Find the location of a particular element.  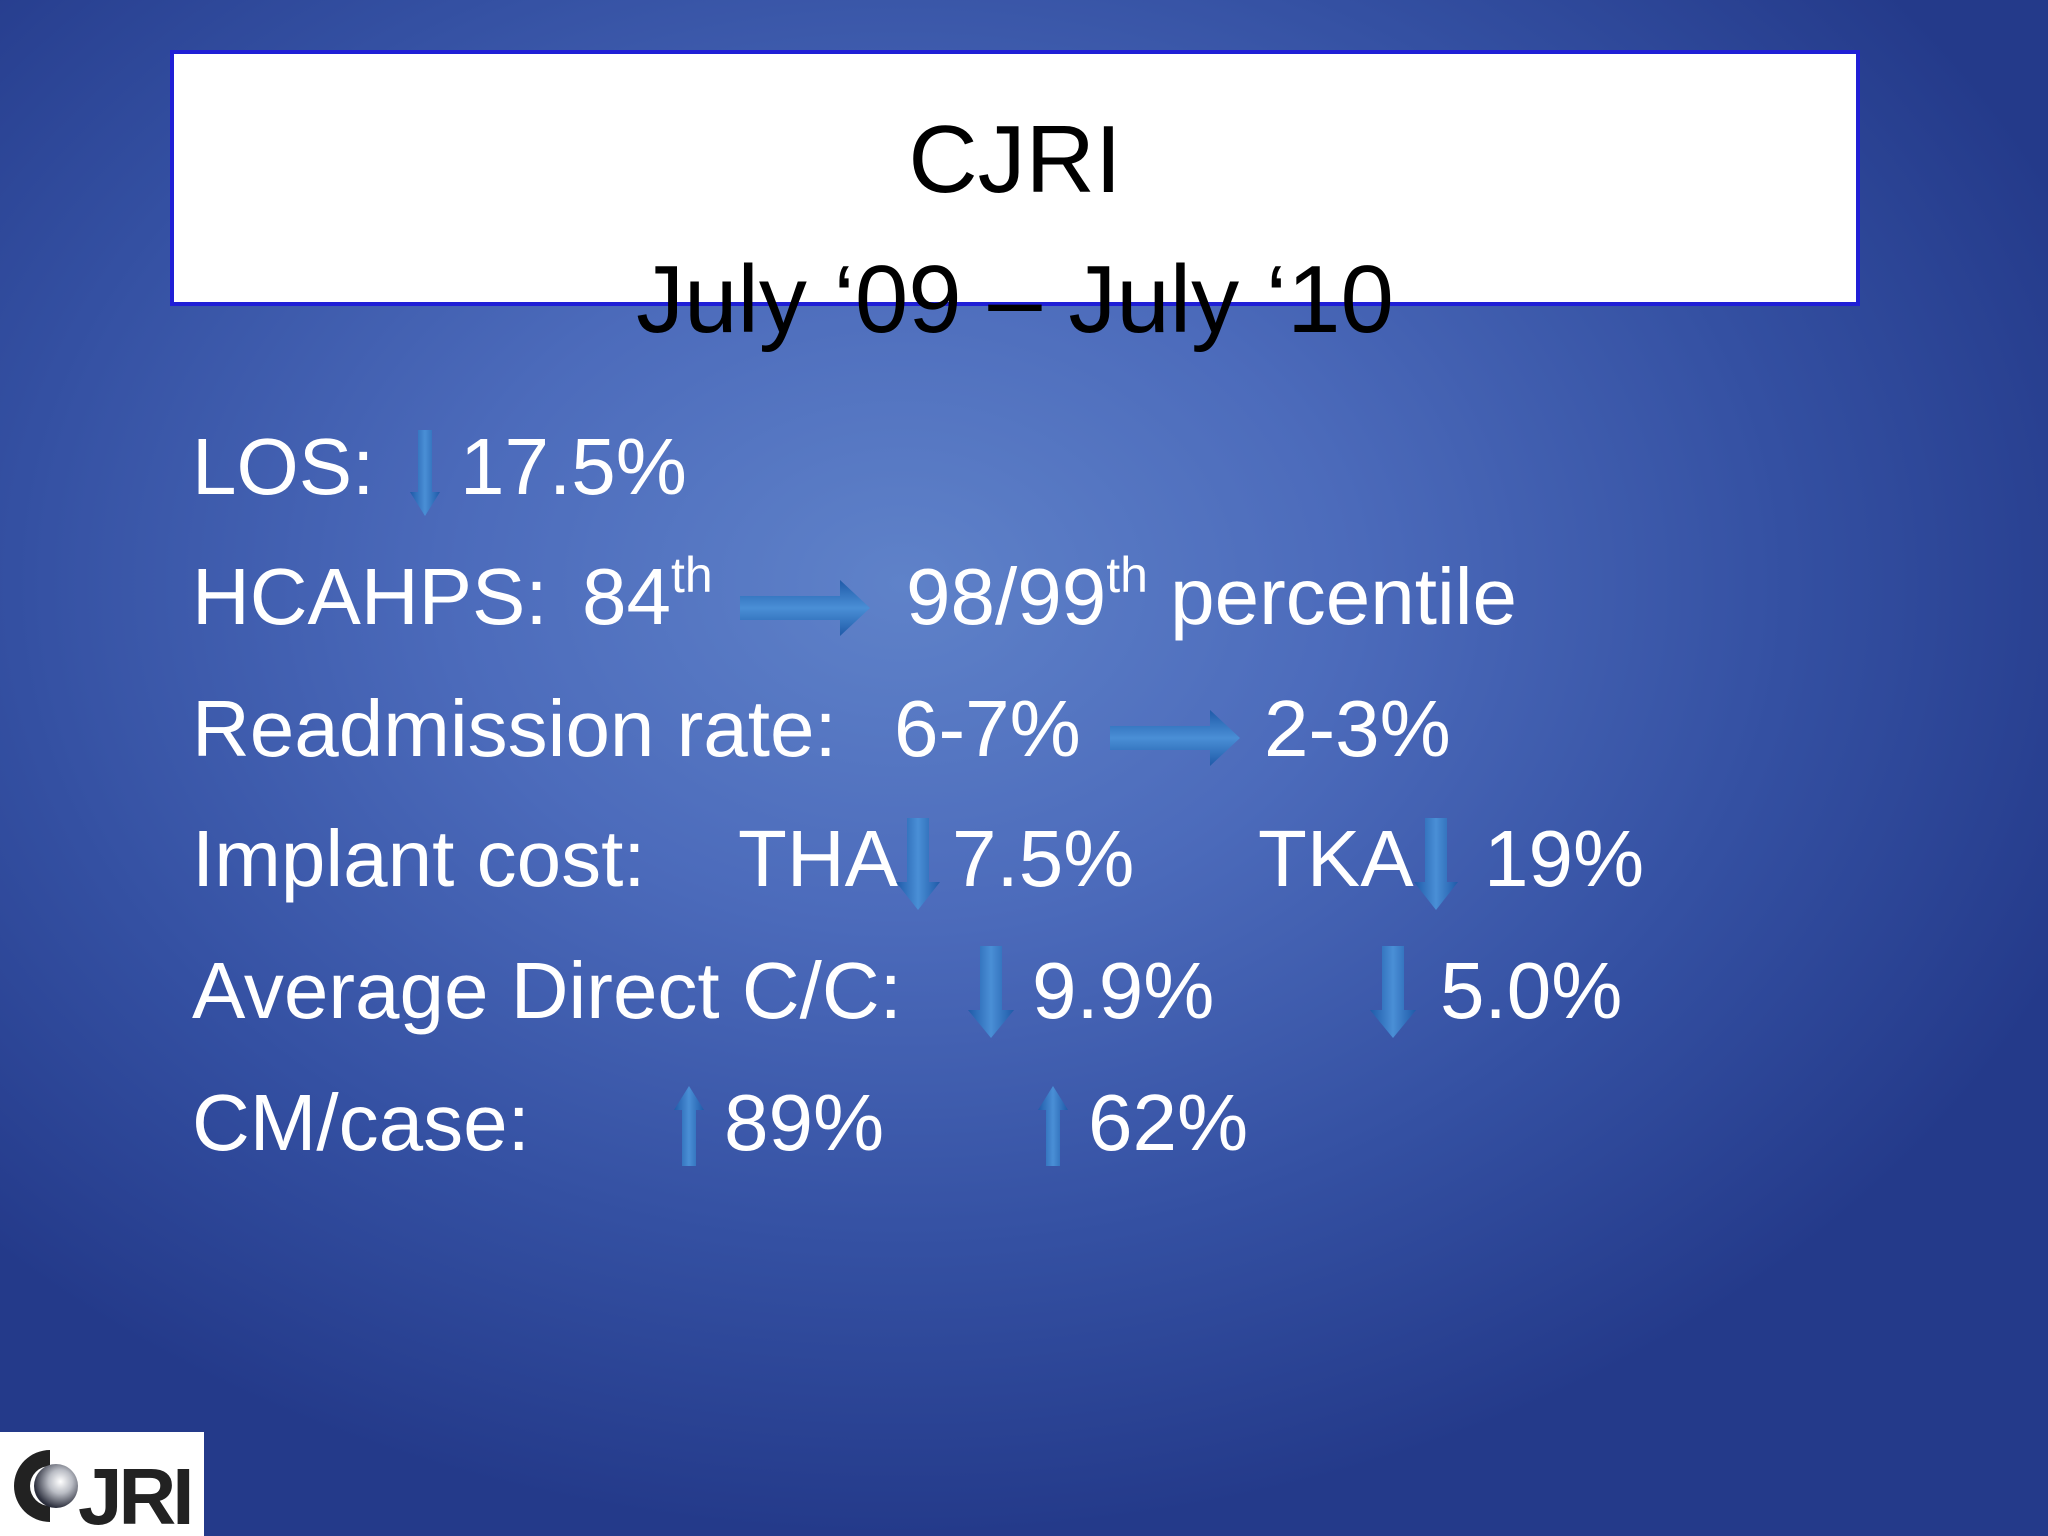

hcahps-from: 84th is located at coordinates (647, 594).